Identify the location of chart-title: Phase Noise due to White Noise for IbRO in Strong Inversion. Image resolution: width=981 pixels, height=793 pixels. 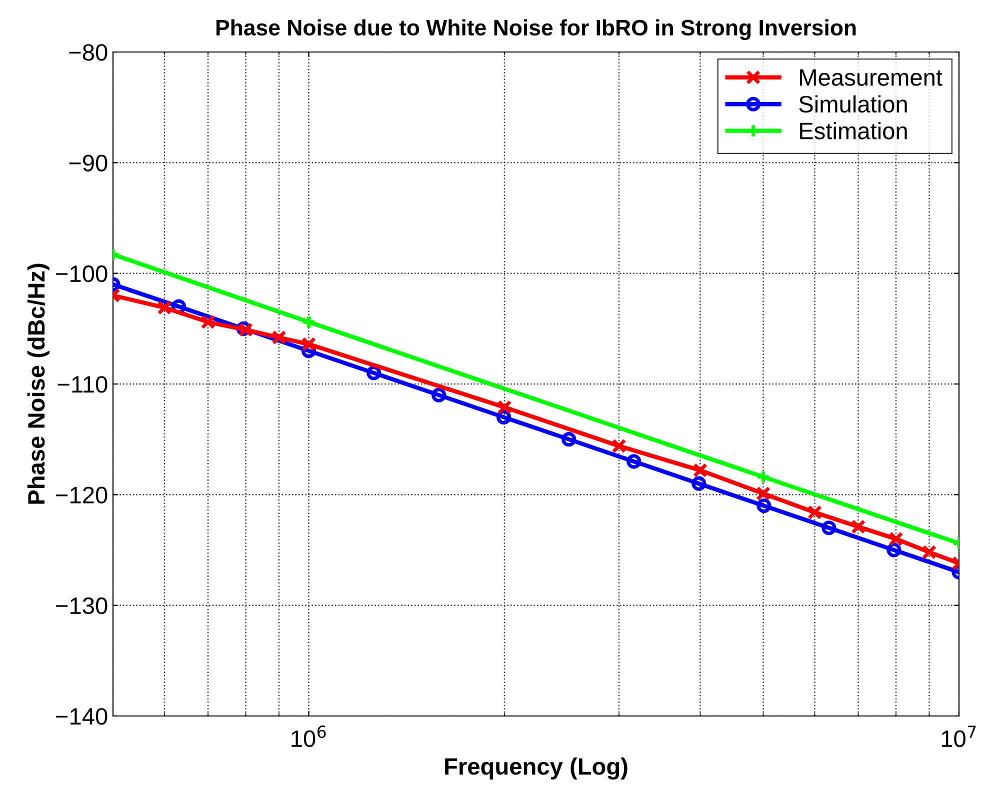
(536, 29).